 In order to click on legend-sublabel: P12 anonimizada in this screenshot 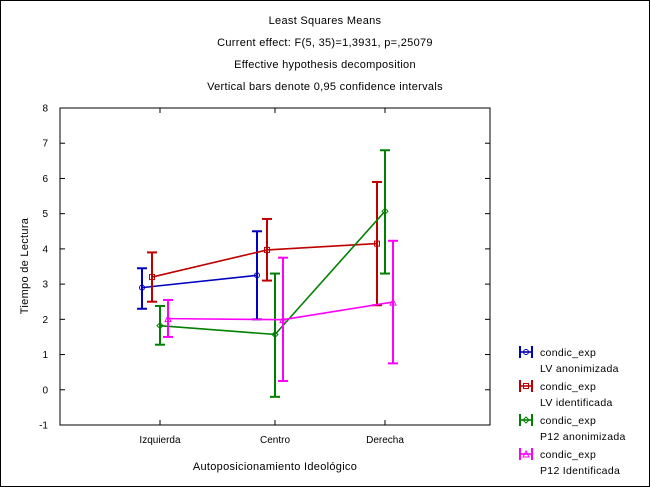, I will do `click(583, 437)`.